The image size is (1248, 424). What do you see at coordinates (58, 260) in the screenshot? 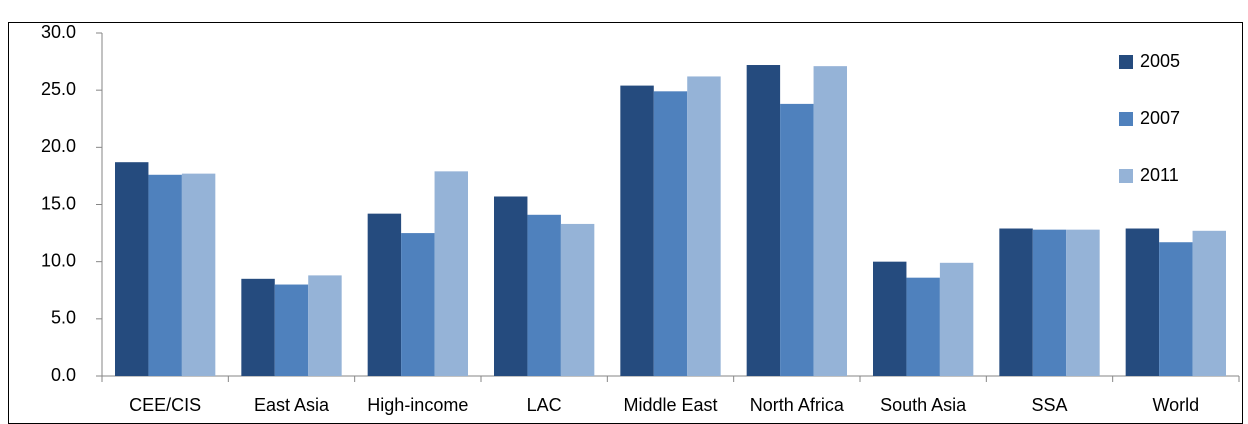
I see `y-tick-label: 10.0` at bounding box center [58, 260].